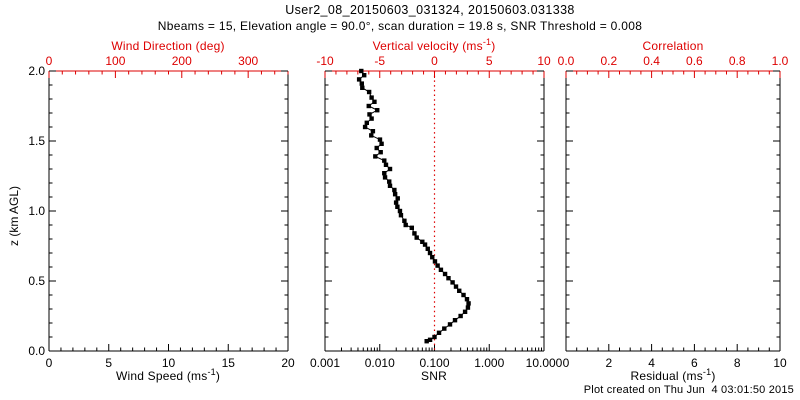  What do you see at coordinates (608, 363) in the screenshot?
I see `bottom-tick-label: 2` at bounding box center [608, 363].